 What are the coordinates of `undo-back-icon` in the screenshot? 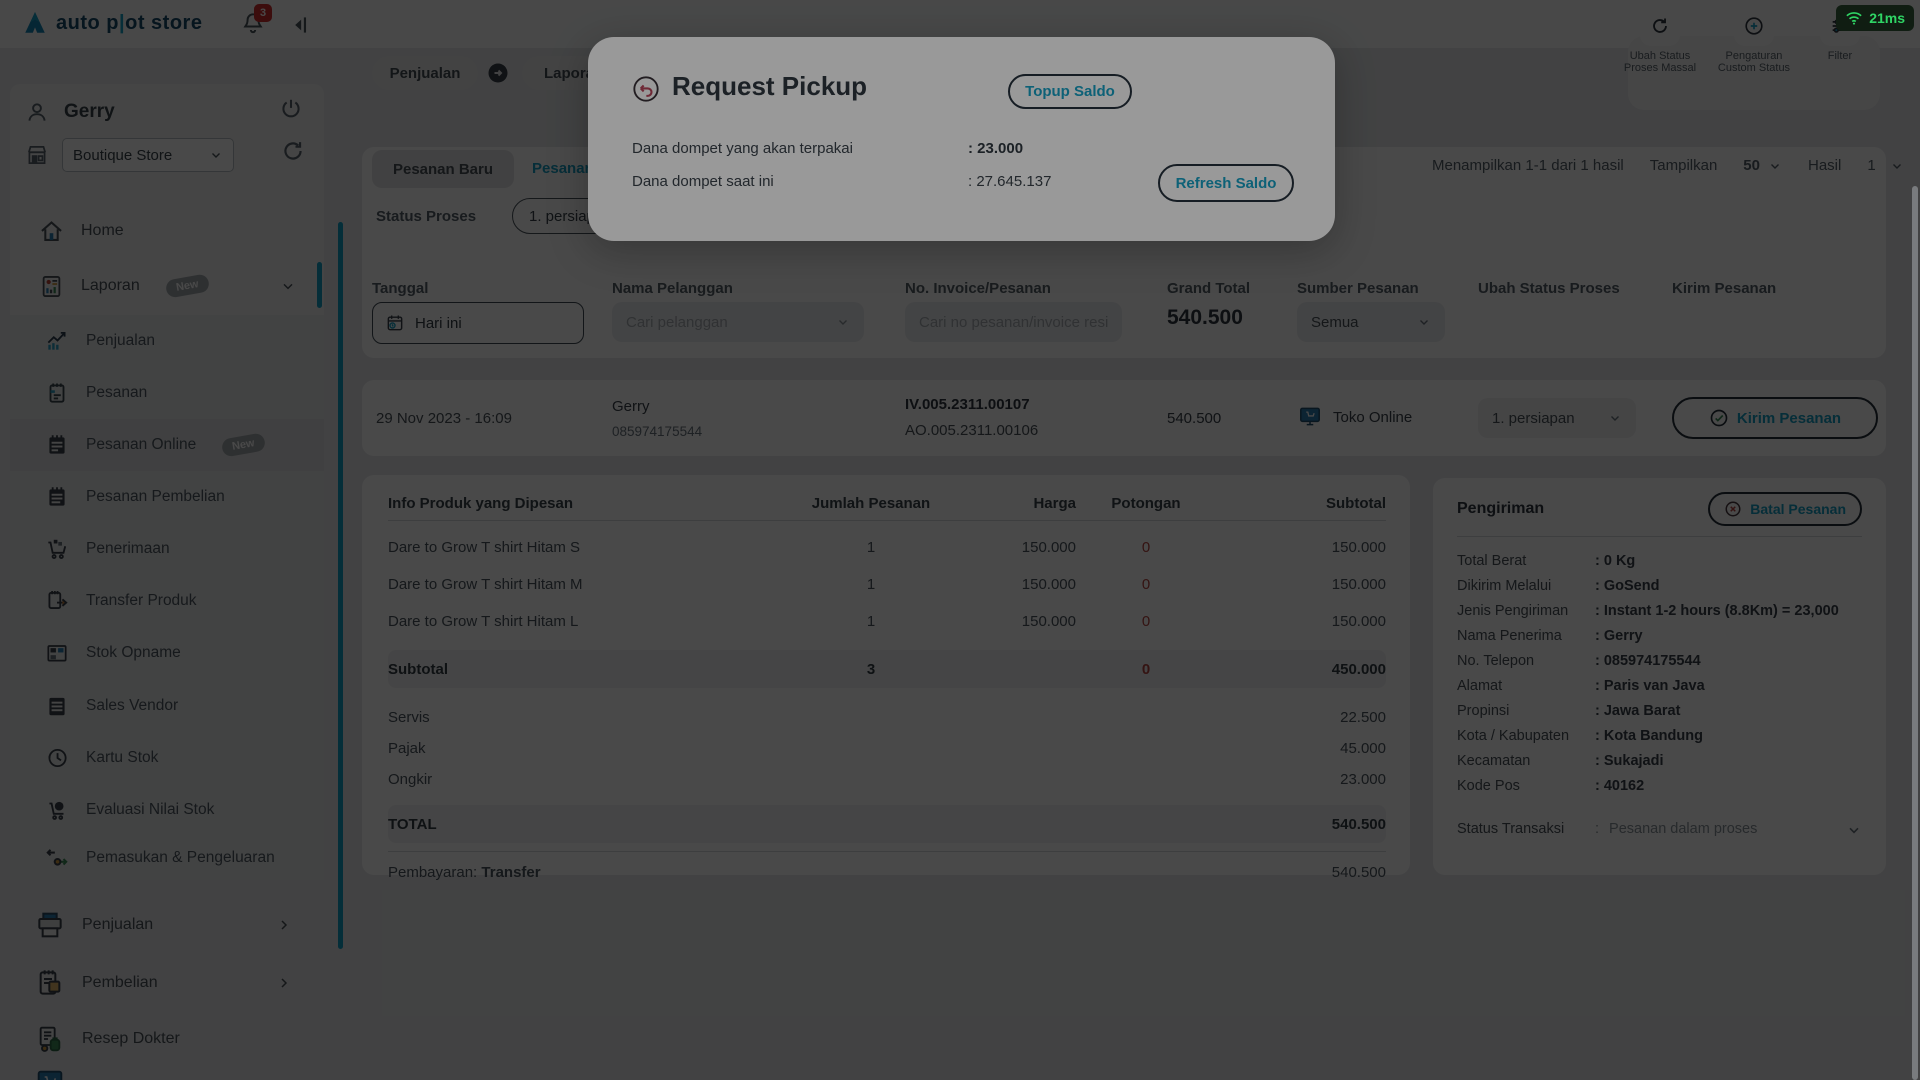 It's located at (646, 89).